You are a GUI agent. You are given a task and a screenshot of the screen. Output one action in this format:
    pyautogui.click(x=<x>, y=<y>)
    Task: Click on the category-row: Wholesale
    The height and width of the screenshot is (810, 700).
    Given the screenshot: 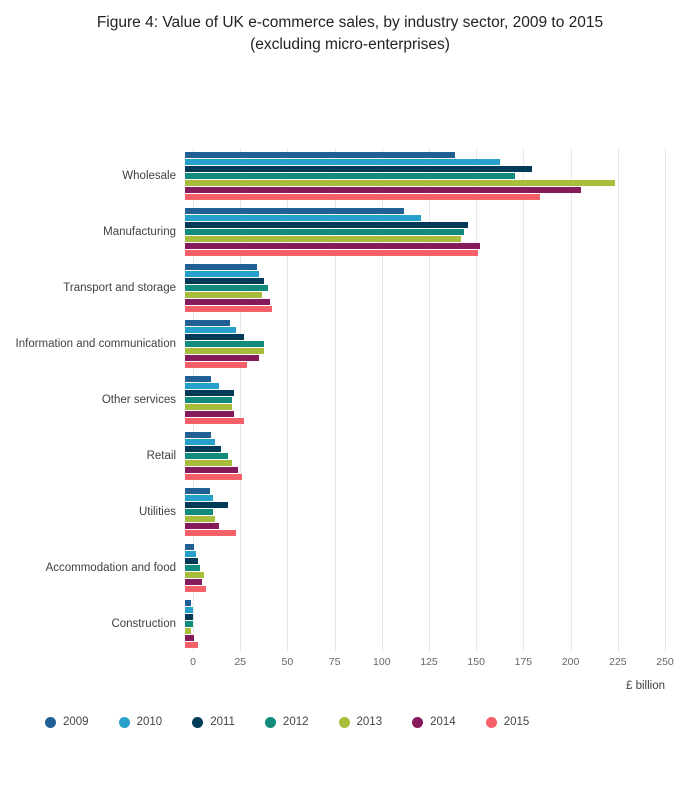 What is the action you would take?
    pyautogui.click(x=350, y=176)
    